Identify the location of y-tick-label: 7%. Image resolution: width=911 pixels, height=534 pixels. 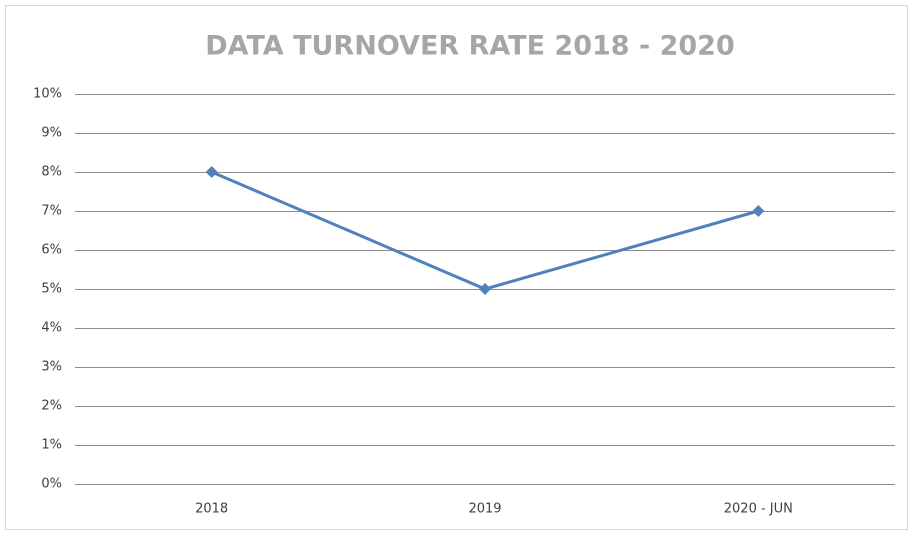
(51, 211).